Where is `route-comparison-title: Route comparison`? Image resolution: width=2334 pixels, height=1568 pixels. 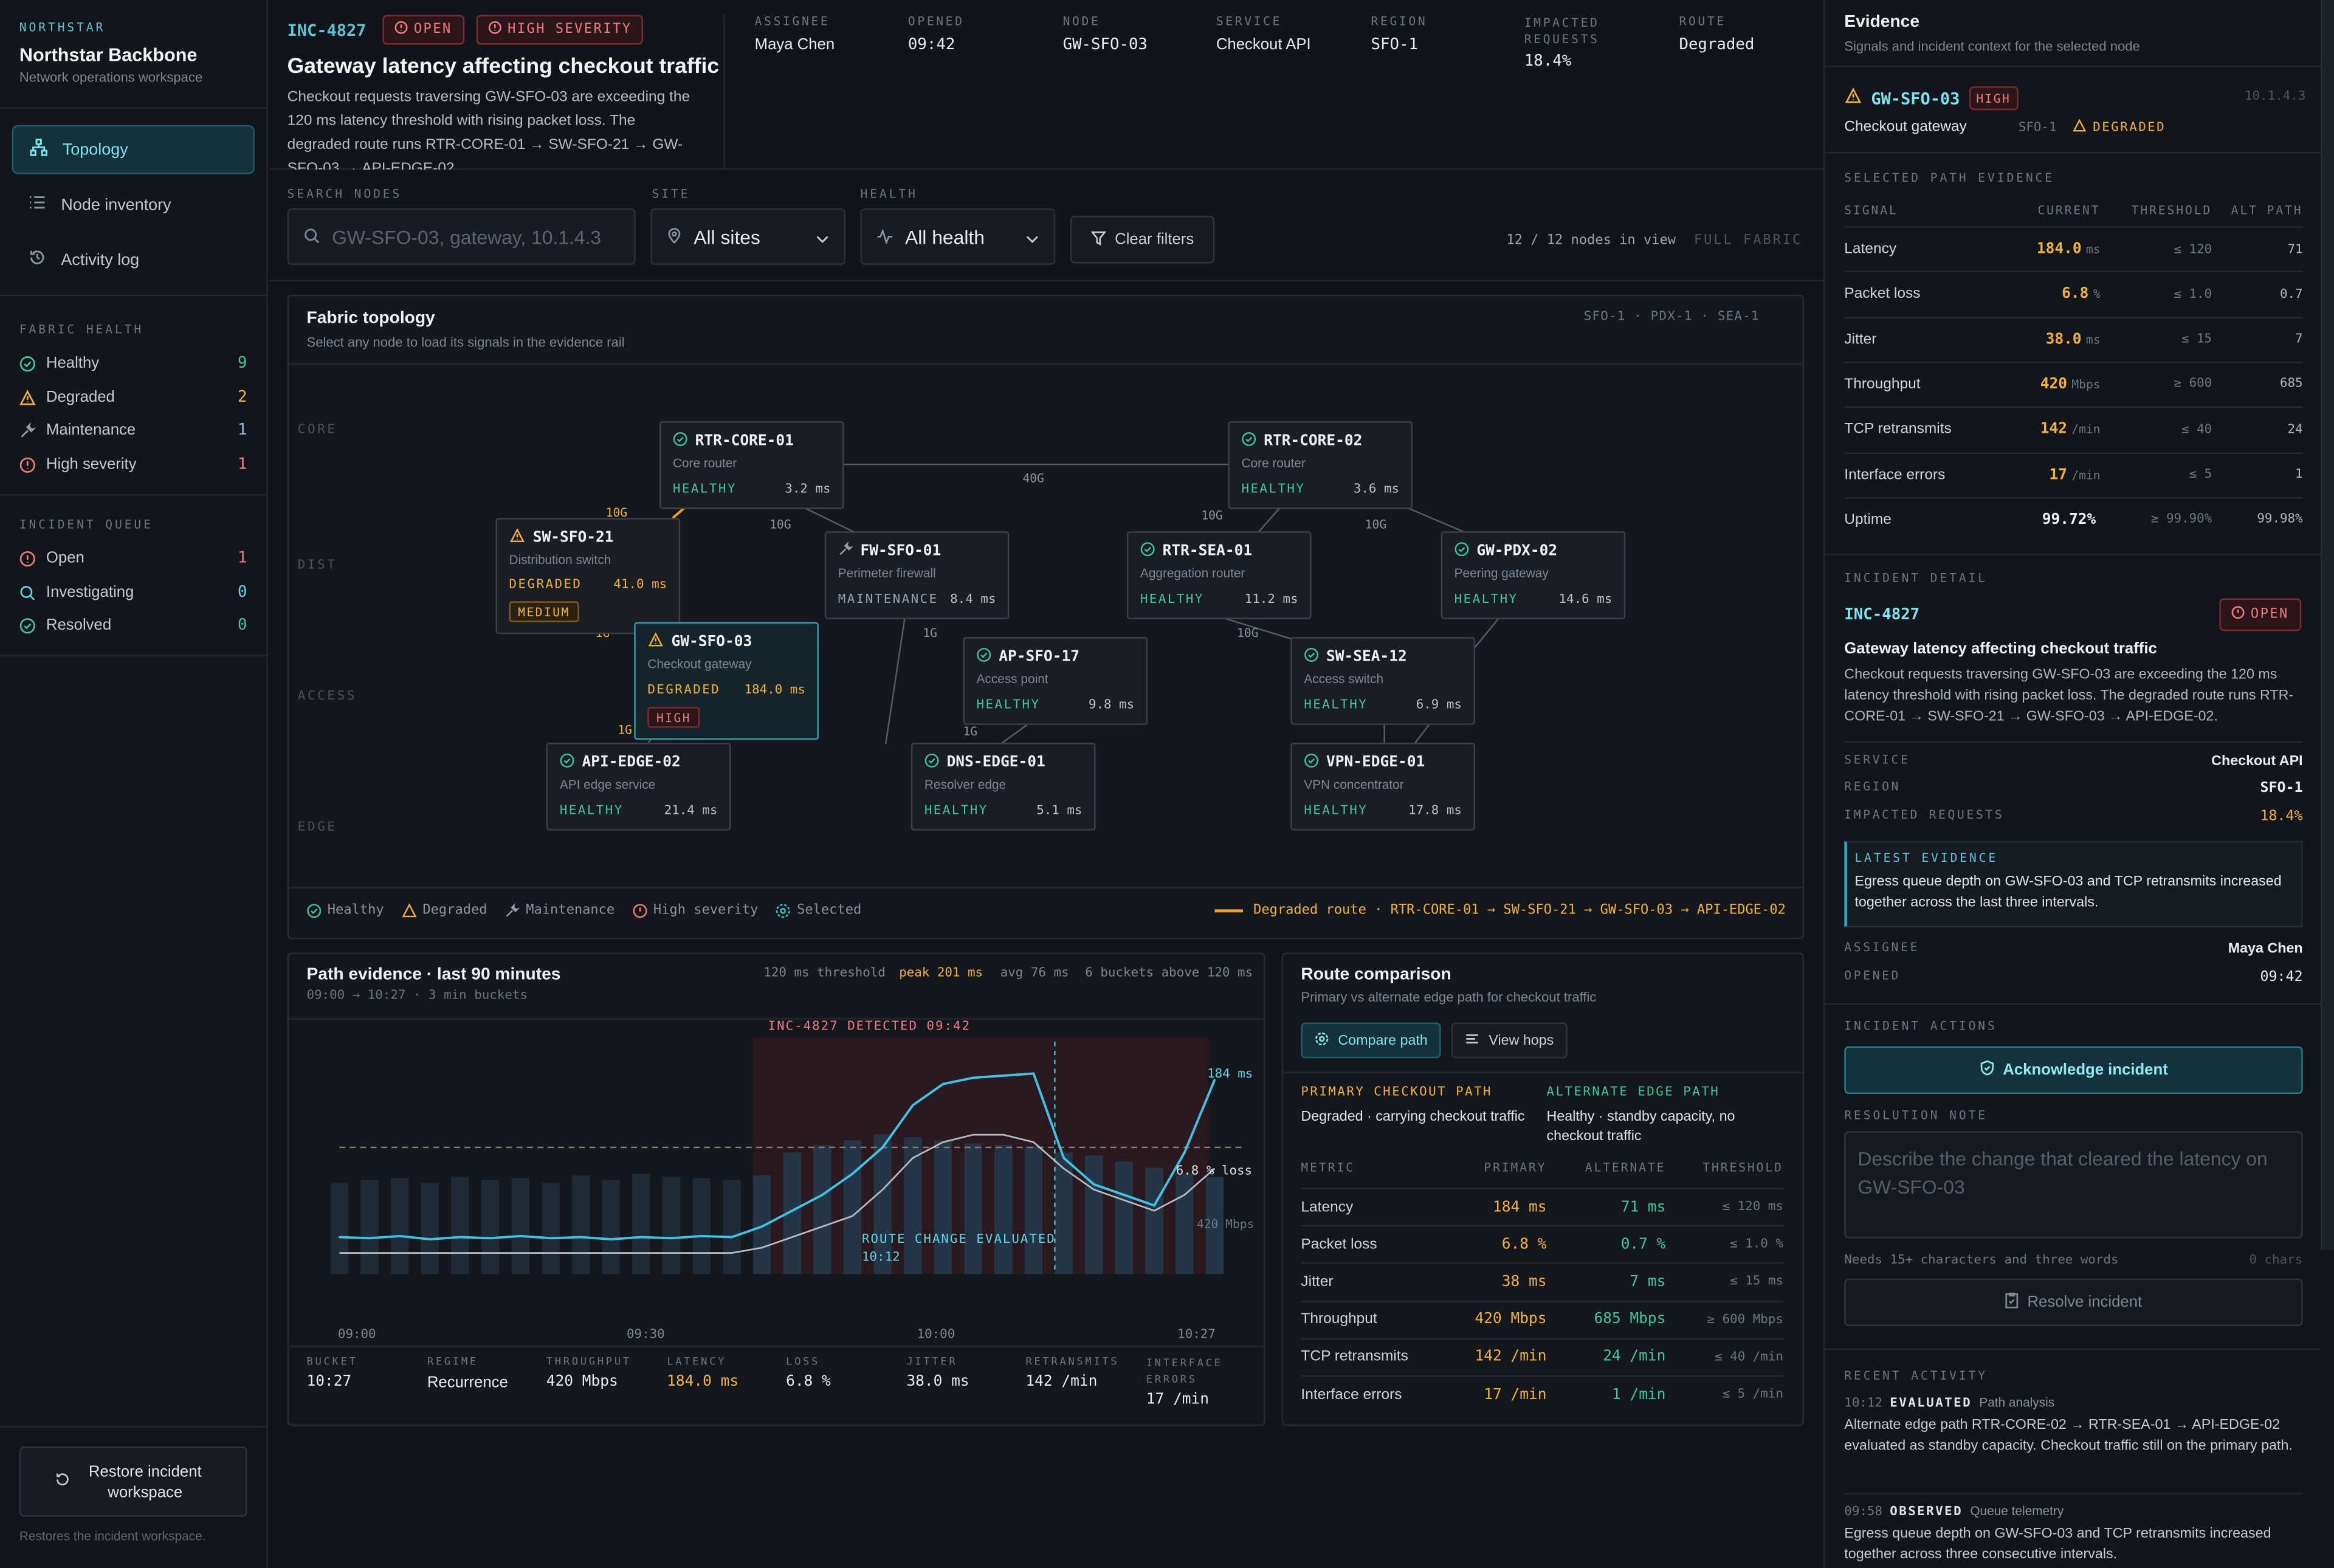 route-comparison-title: Route comparison is located at coordinates (1376, 975).